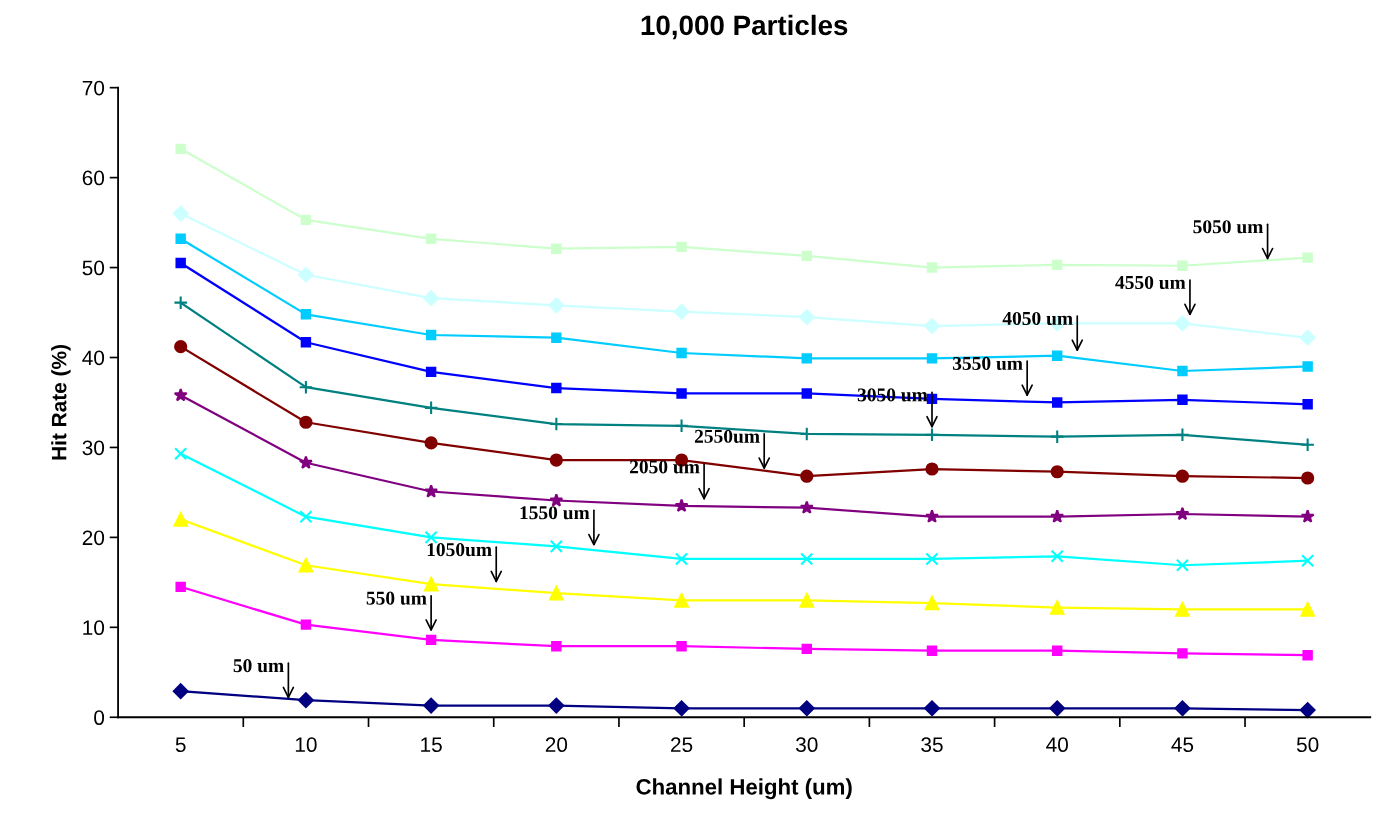 This screenshot has height=835, width=1373. What do you see at coordinates (93, 538) in the screenshot?
I see `y-tick-label: 20` at bounding box center [93, 538].